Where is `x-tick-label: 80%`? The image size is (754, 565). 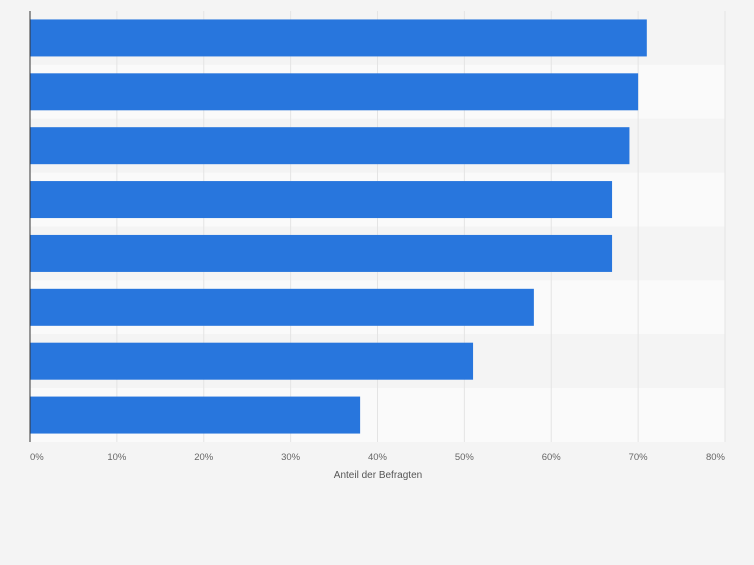 x-tick-label: 80% is located at coordinates (716, 457).